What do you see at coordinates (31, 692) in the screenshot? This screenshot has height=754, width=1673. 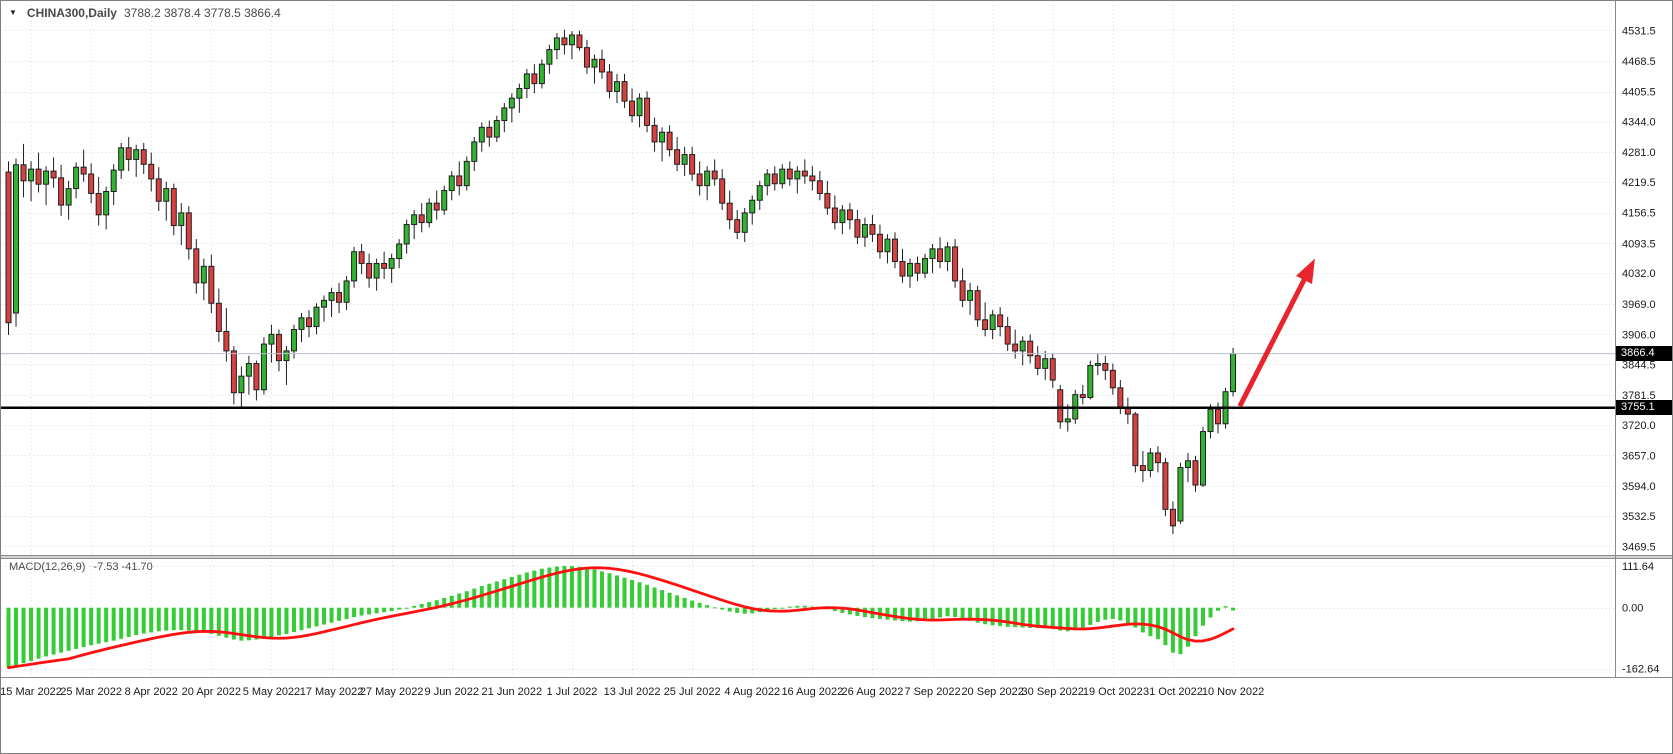 I see `svg-text: 15 Mar 2022` at bounding box center [31, 692].